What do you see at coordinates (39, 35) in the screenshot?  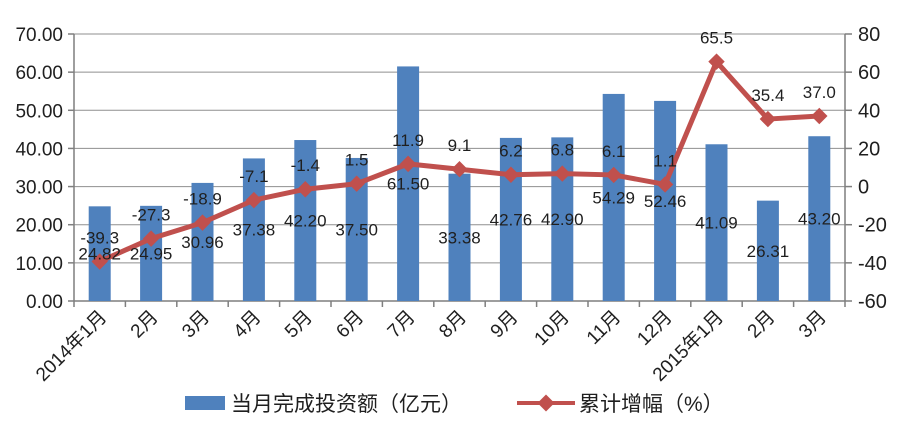 I see `y-axis-left-tick-label: 70.00` at bounding box center [39, 35].